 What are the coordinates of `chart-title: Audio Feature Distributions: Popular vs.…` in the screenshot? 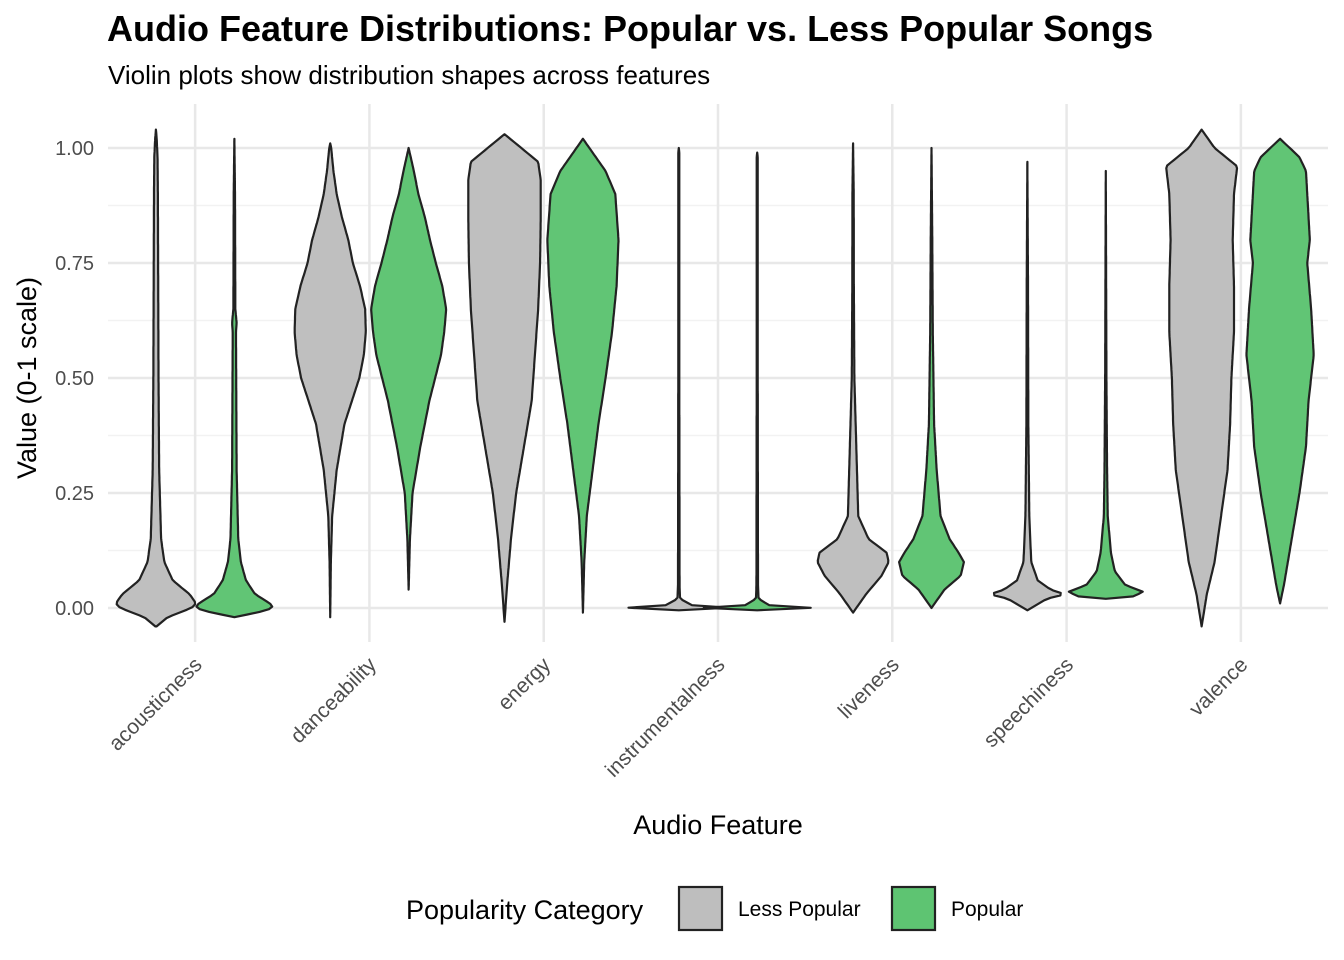 It's located at (630, 28).